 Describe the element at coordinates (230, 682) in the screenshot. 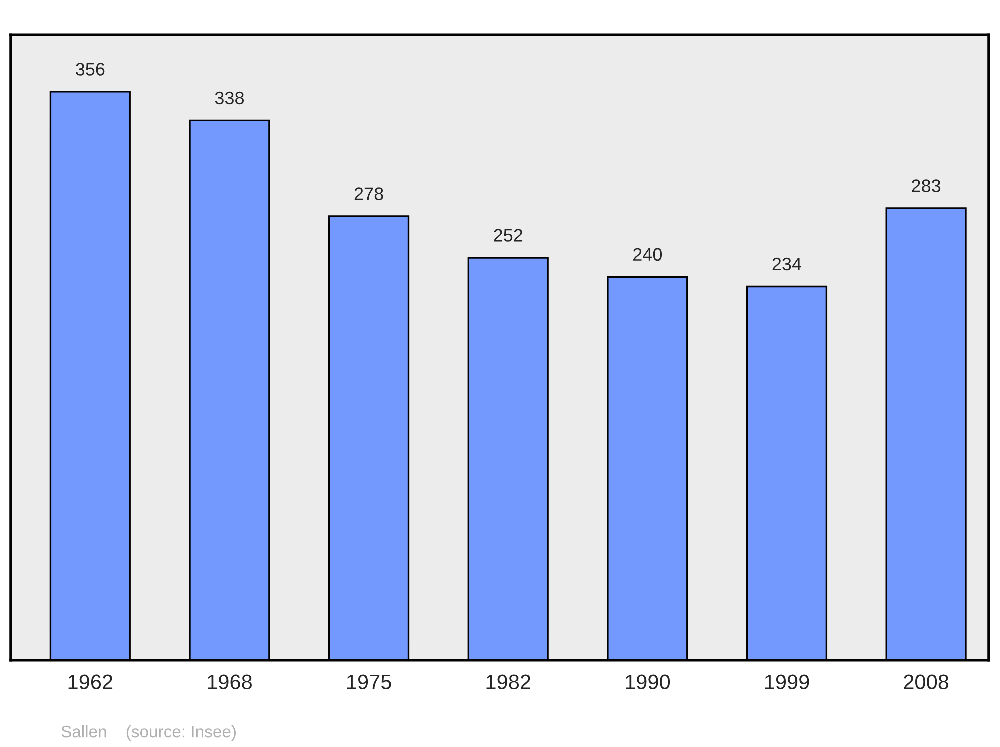

I see `x-tick-label: 1968` at that location.